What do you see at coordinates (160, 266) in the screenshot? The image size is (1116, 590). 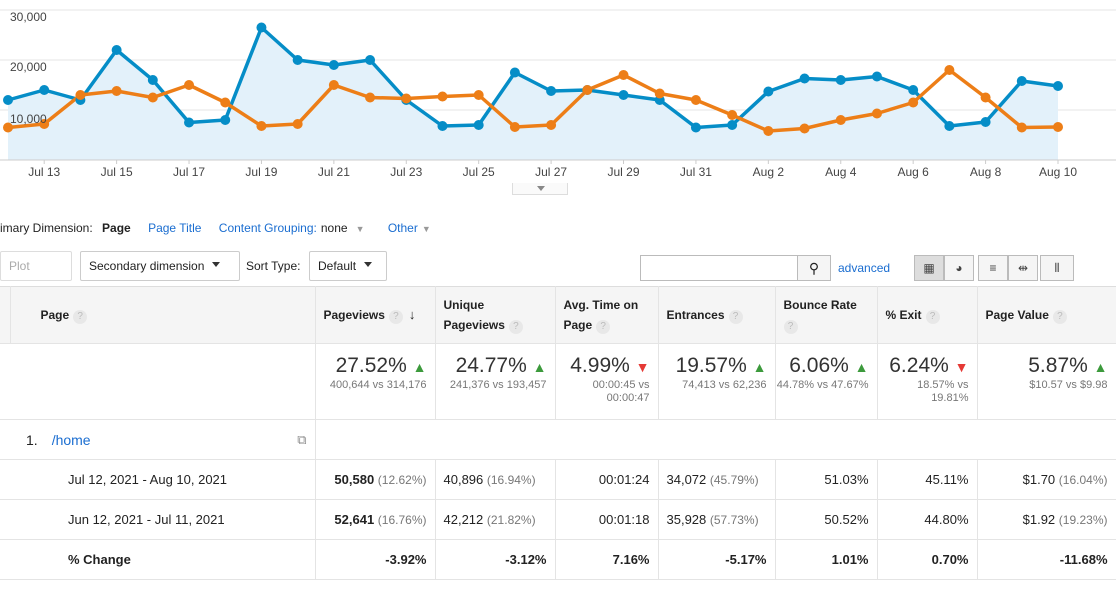 I see `secondary-dimension-dropdown: Secondary dimension` at bounding box center [160, 266].